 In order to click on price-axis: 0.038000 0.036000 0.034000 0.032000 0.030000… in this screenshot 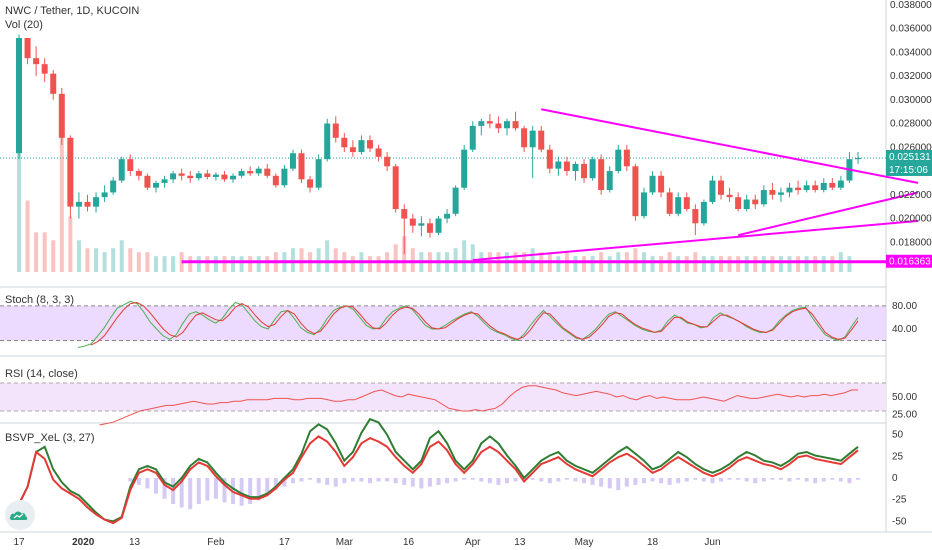, I will do `click(909, 263)`.